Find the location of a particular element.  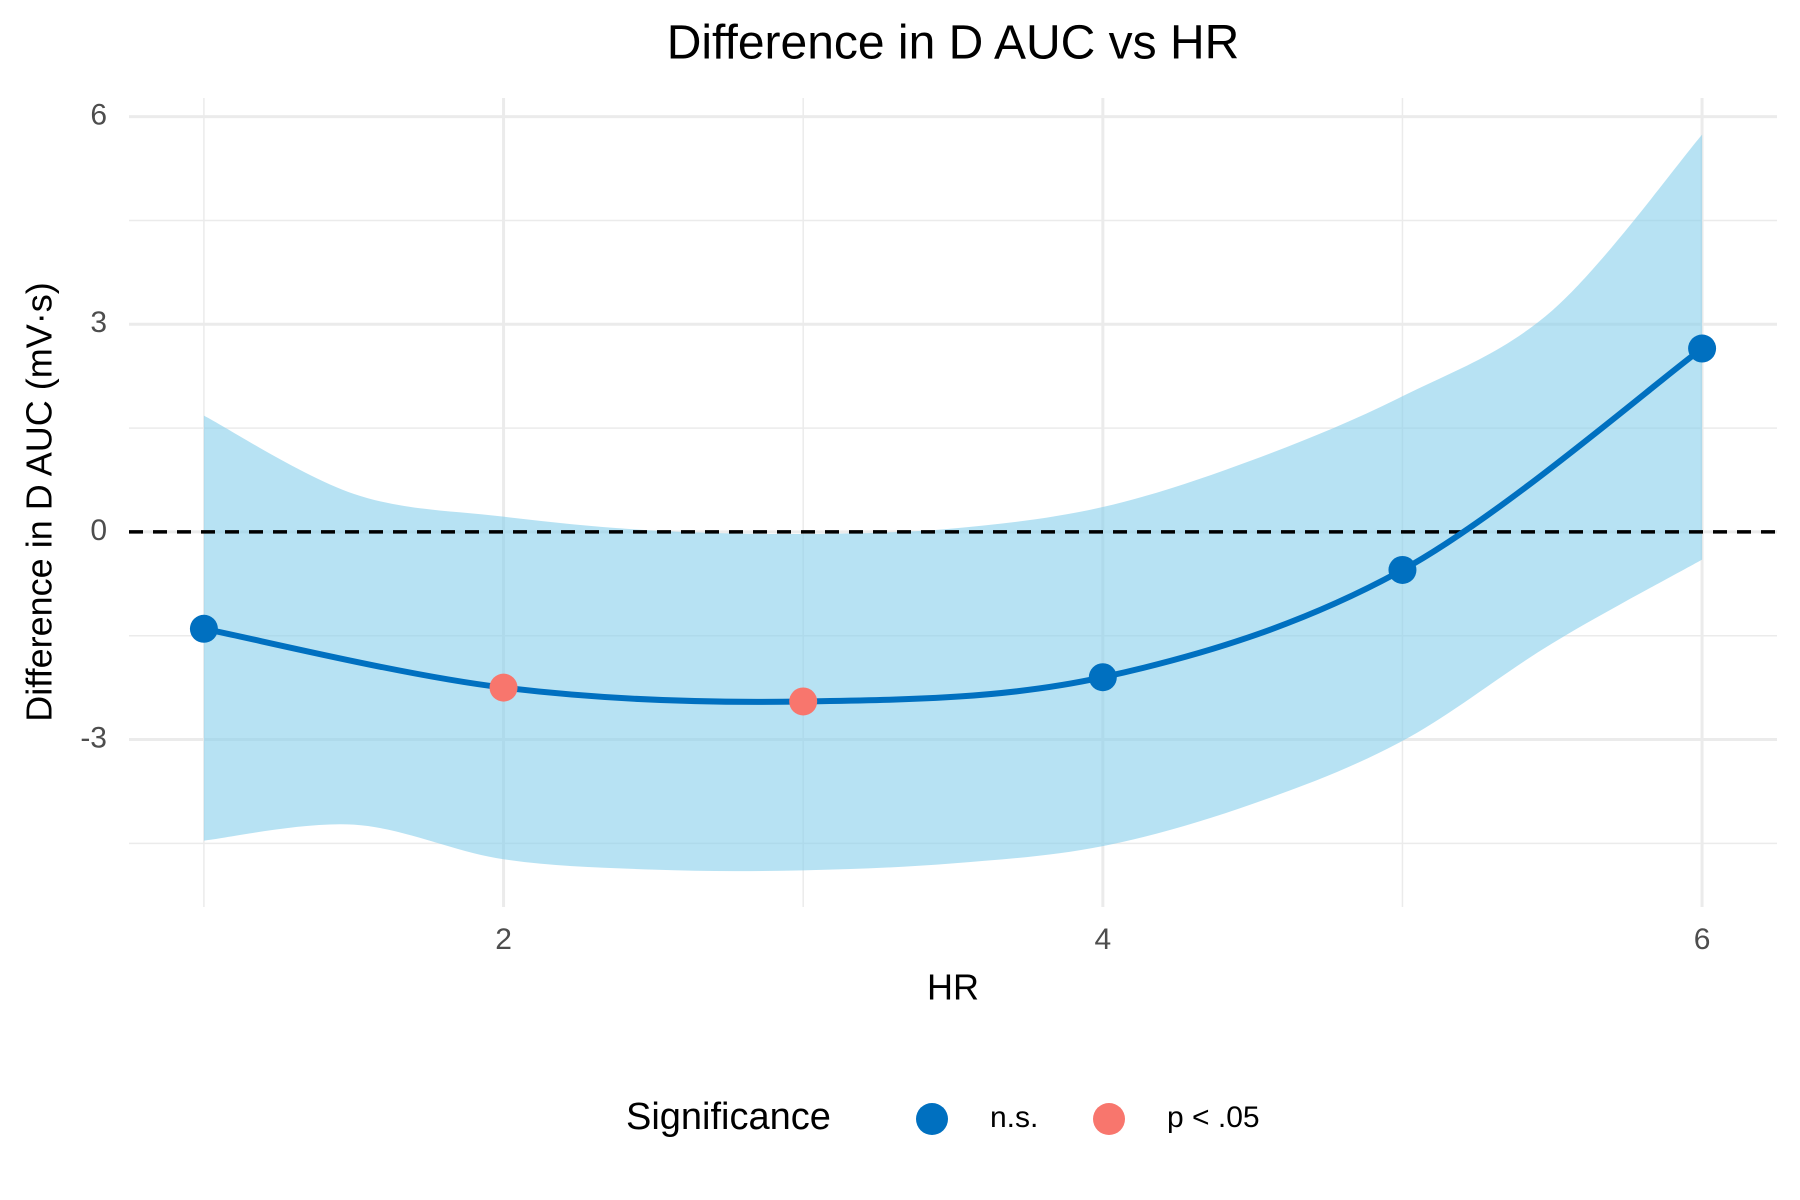

legend-label: p < .05 is located at coordinates (1213, 1117).